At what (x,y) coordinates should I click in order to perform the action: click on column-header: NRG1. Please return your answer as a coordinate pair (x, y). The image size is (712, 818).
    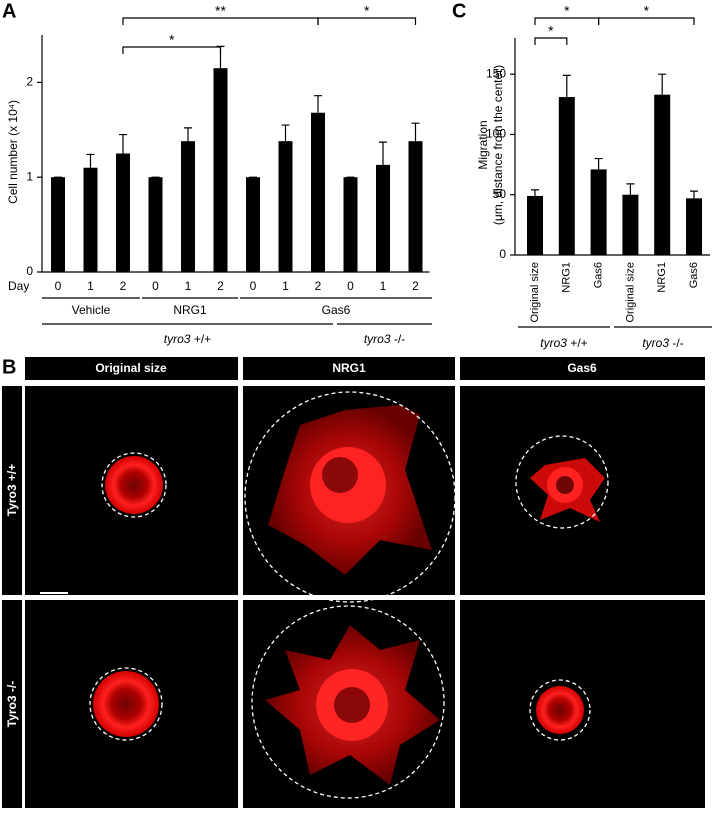
    Looking at the image, I should click on (349, 368).